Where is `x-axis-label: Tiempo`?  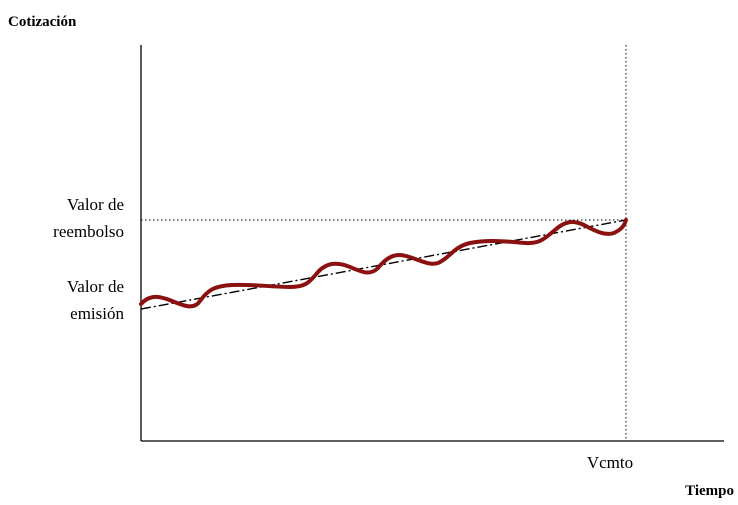 x-axis-label: Tiempo is located at coordinates (709, 491).